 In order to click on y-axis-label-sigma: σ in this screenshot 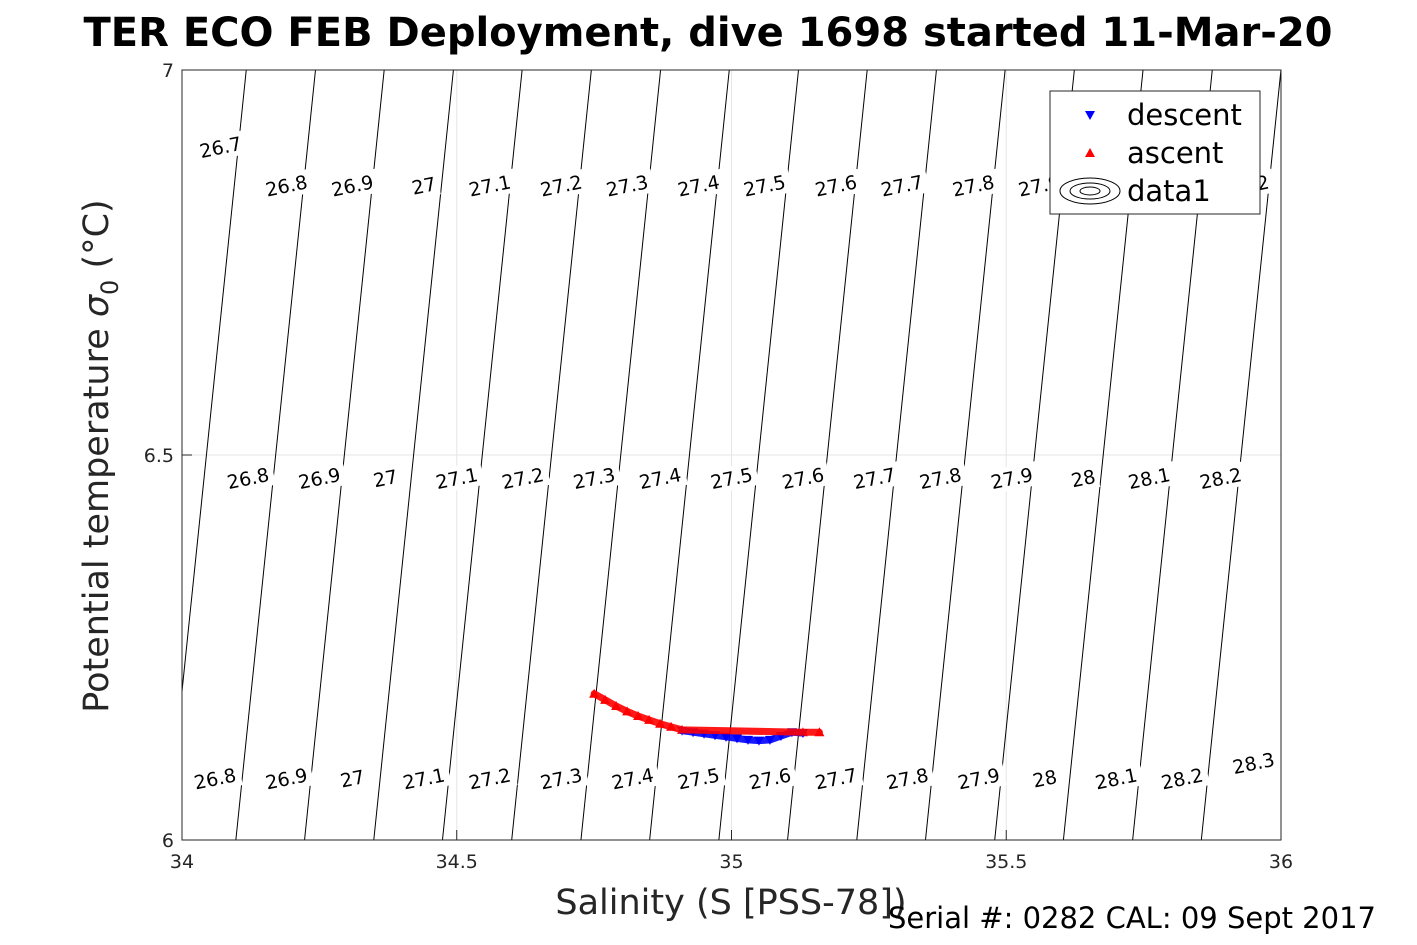, I will do `click(97, 305)`.